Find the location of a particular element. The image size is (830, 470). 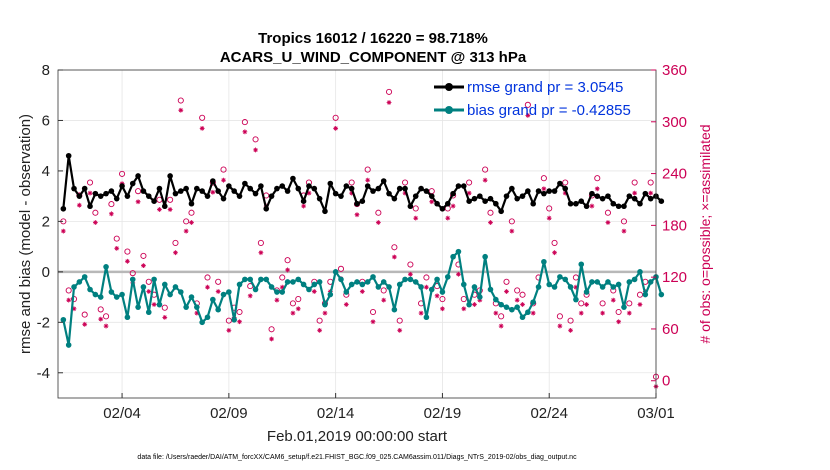

legend-rmse-marker is located at coordinates (449, 87).